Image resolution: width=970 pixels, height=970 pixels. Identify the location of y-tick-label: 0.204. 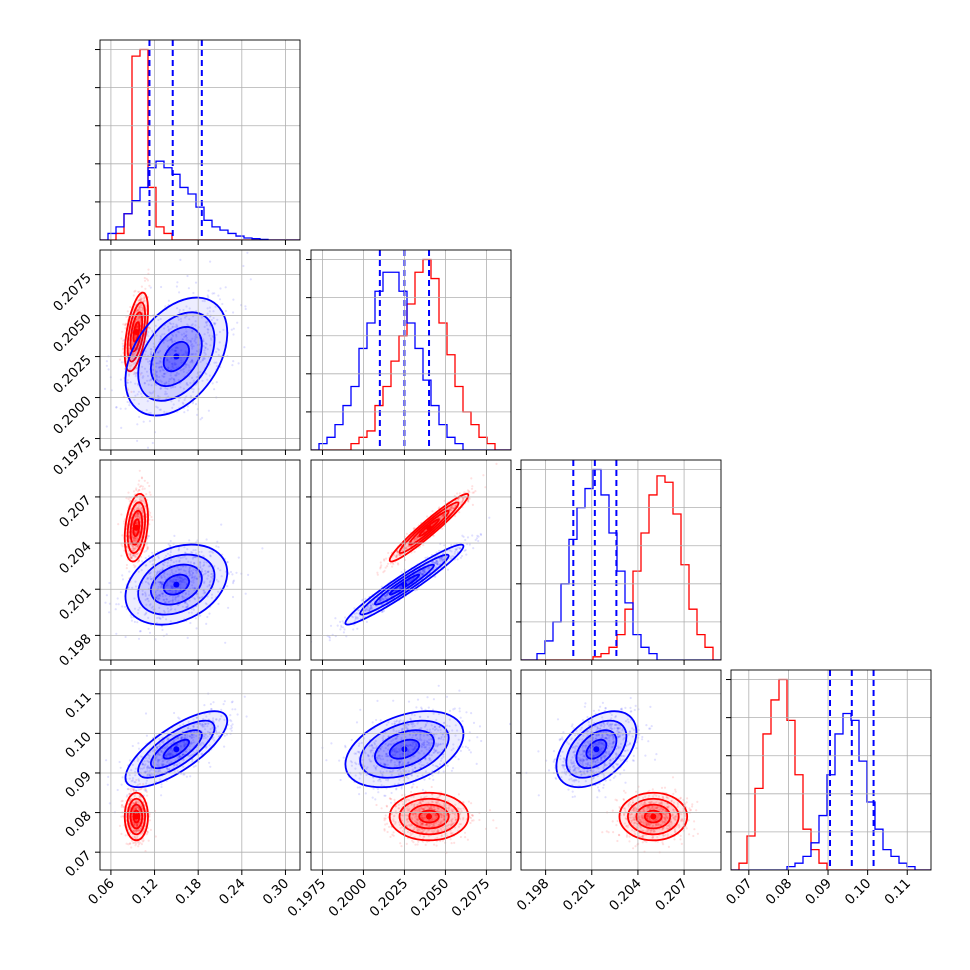
(75, 558).